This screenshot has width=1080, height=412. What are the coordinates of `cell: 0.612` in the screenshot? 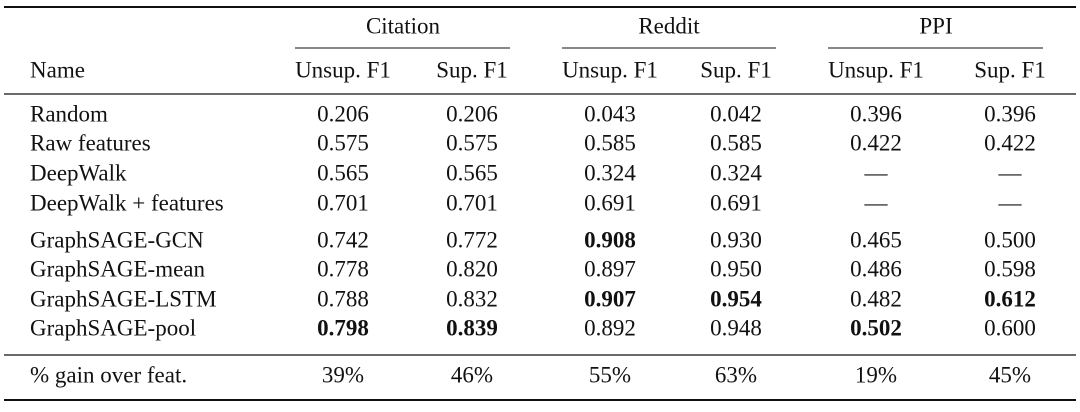 It's located at (1010, 298).